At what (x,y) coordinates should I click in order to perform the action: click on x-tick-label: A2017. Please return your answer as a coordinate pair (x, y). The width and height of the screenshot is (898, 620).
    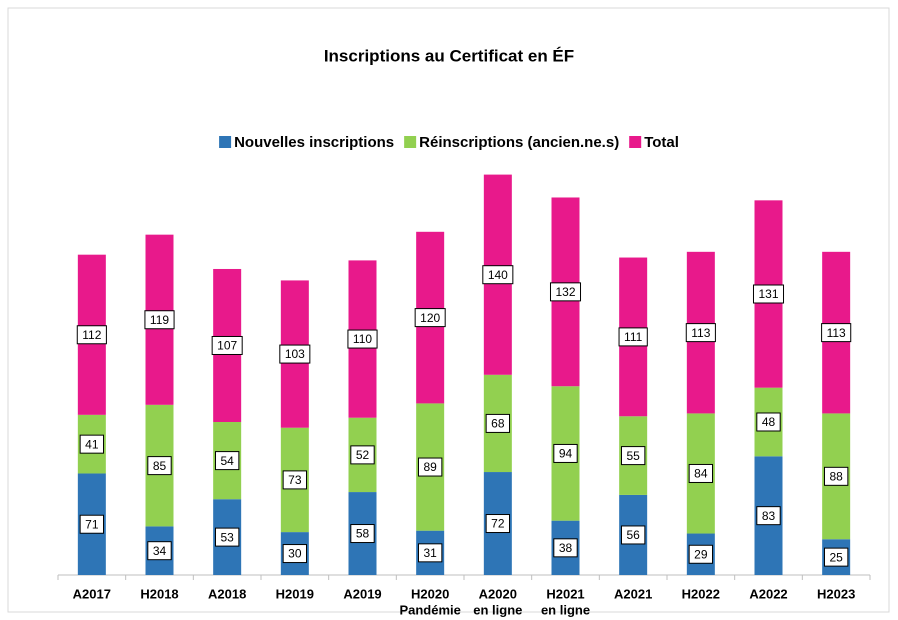
    Looking at the image, I should click on (92, 593).